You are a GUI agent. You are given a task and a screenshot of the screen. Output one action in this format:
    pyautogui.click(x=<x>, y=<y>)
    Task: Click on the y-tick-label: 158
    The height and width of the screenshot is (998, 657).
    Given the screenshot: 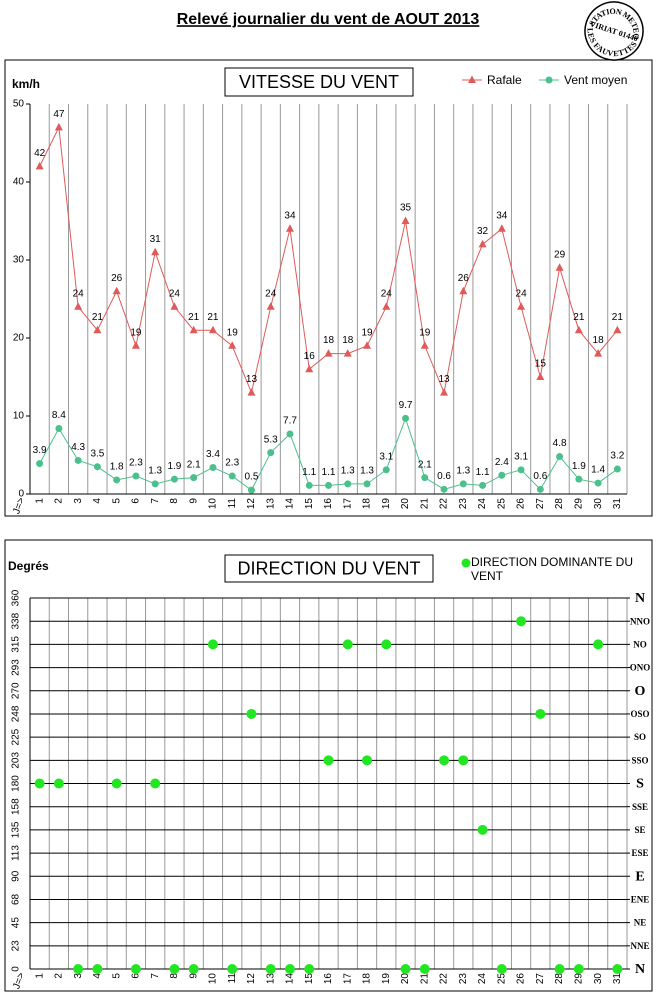 What is the action you would take?
    pyautogui.click(x=16, y=806)
    